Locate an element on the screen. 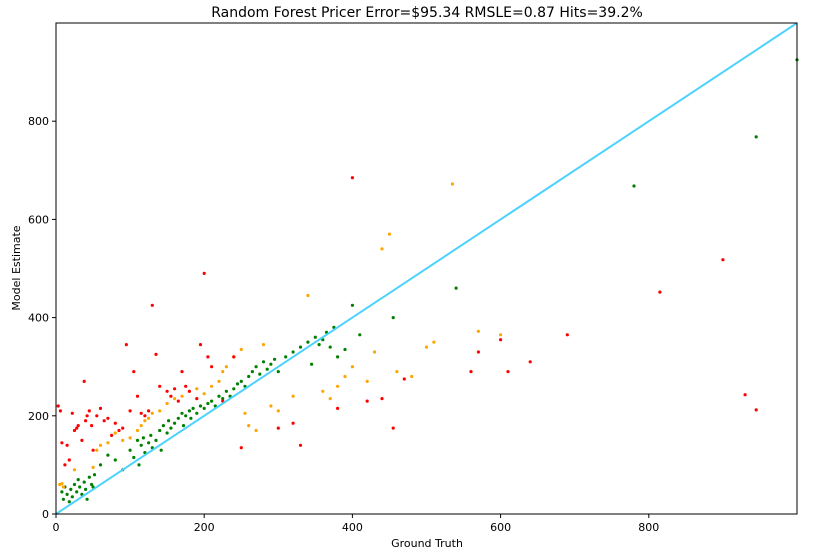  y-tick-label: 0 is located at coordinates (45, 514).